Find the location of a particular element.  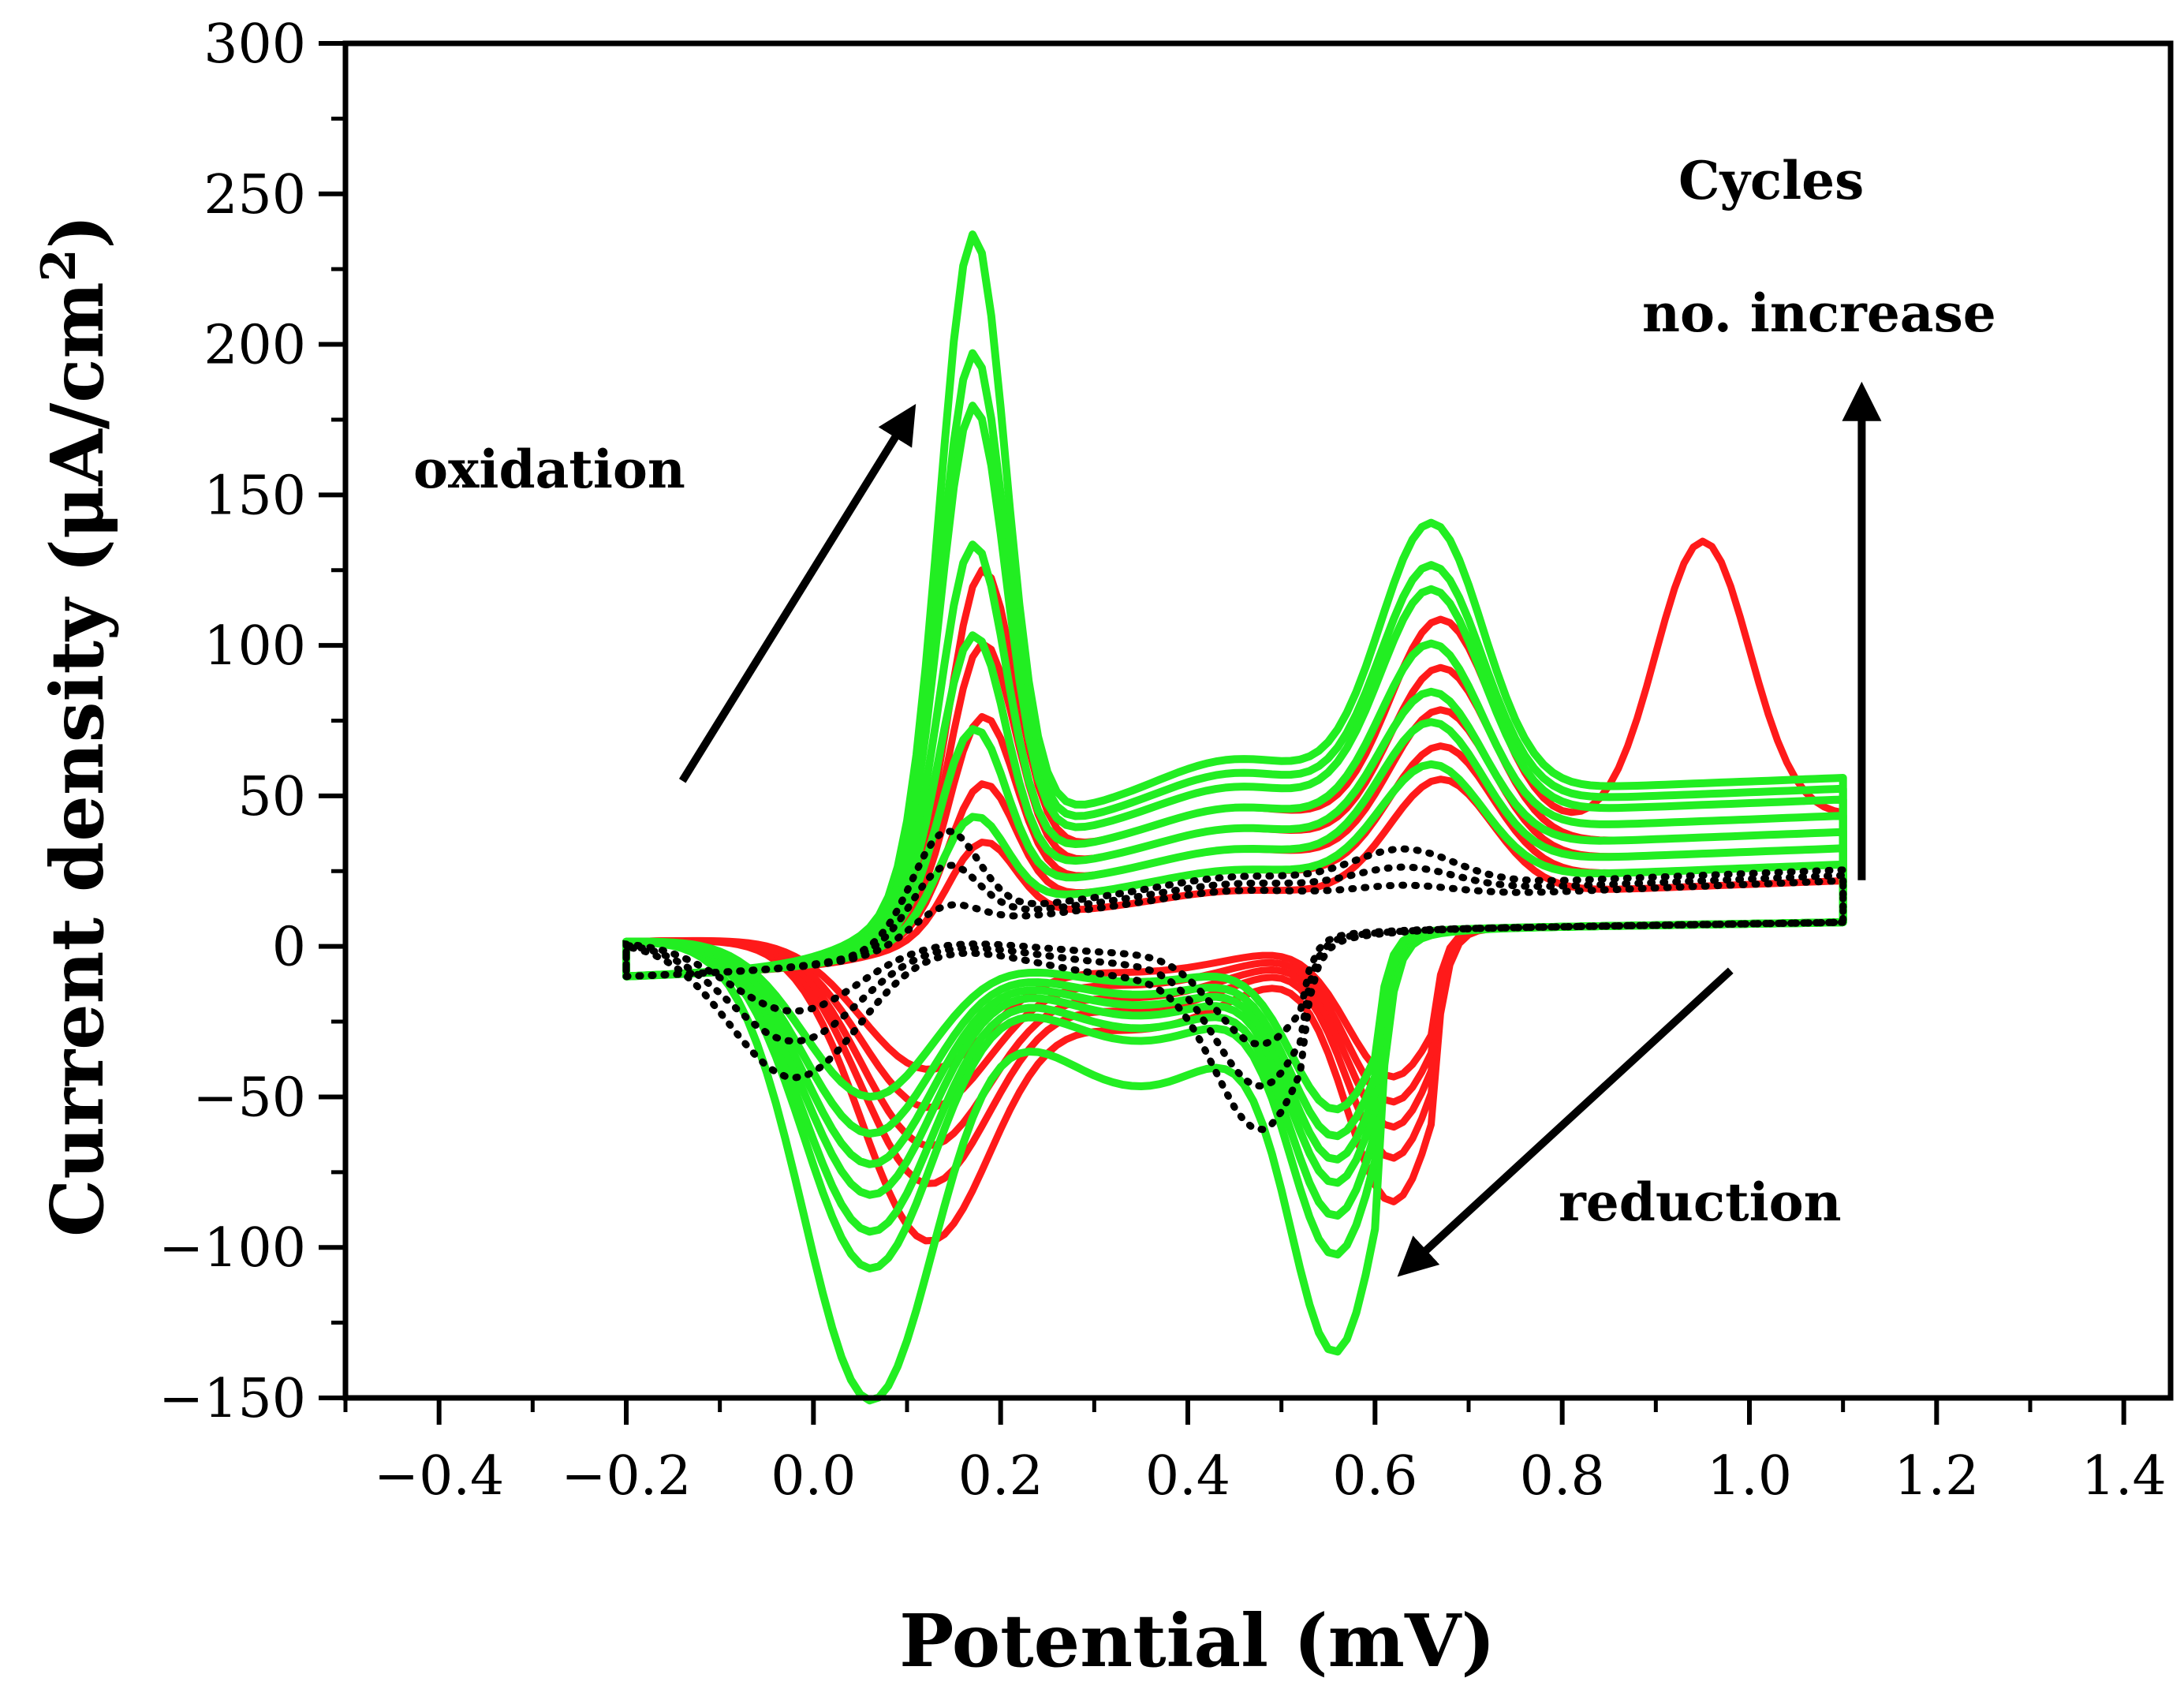

y-axis-title-sup: 2 is located at coordinates (59, 265).